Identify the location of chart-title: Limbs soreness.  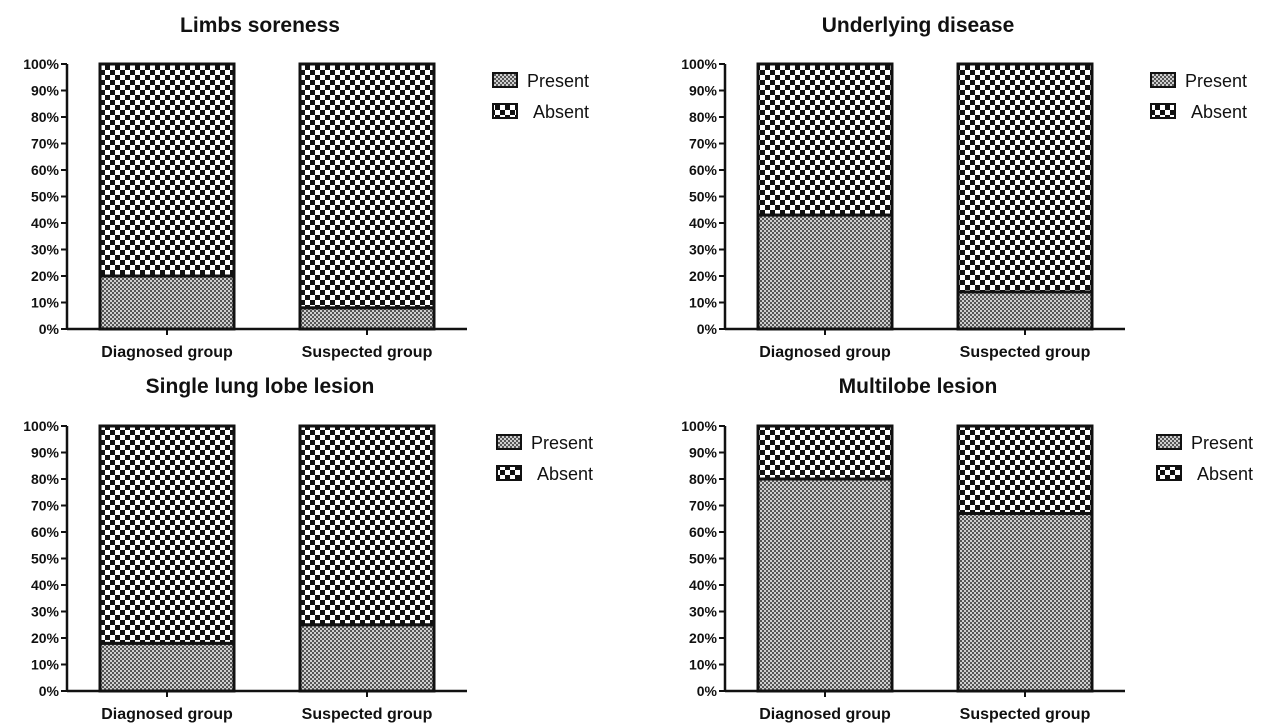
(260, 25).